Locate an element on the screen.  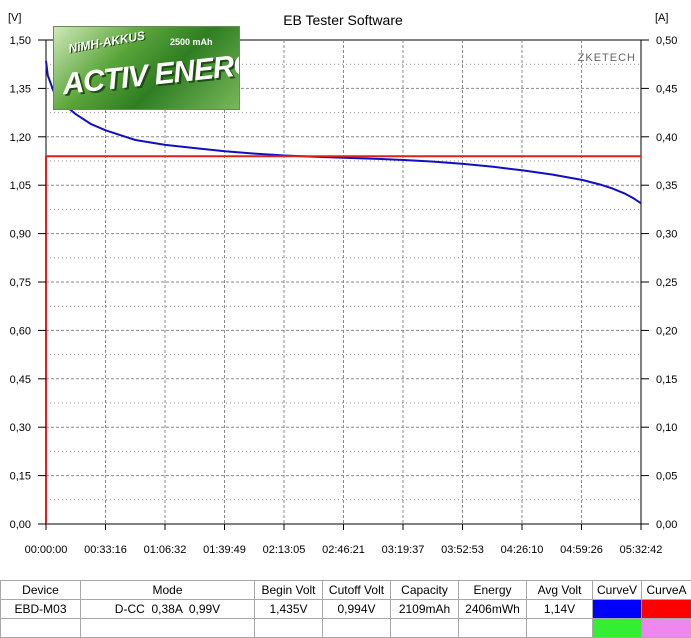
y-left-tick-label: 0,60 is located at coordinates (20, 331).